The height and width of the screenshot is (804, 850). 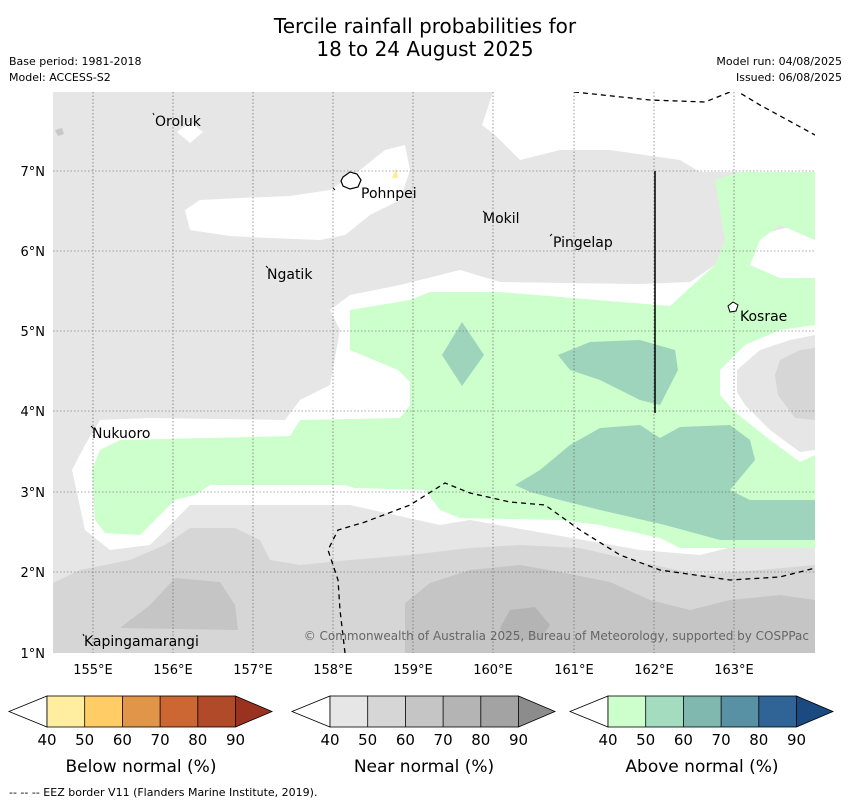 What do you see at coordinates (140, 736) in the screenshot?
I see `legend-below-normal: 40 50 60 70 80 90 Below normal (%)` at bounding box center [140, 736].